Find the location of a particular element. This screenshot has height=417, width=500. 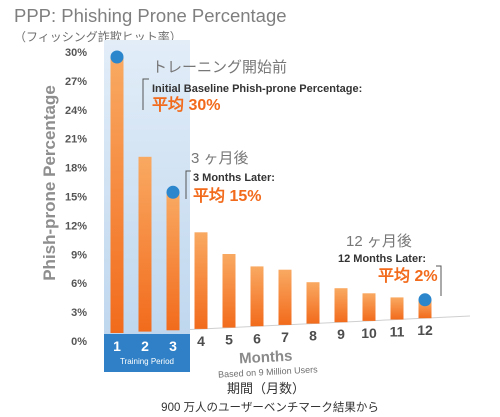

y-tick-label: 30% is located at coordinates (76, 53).